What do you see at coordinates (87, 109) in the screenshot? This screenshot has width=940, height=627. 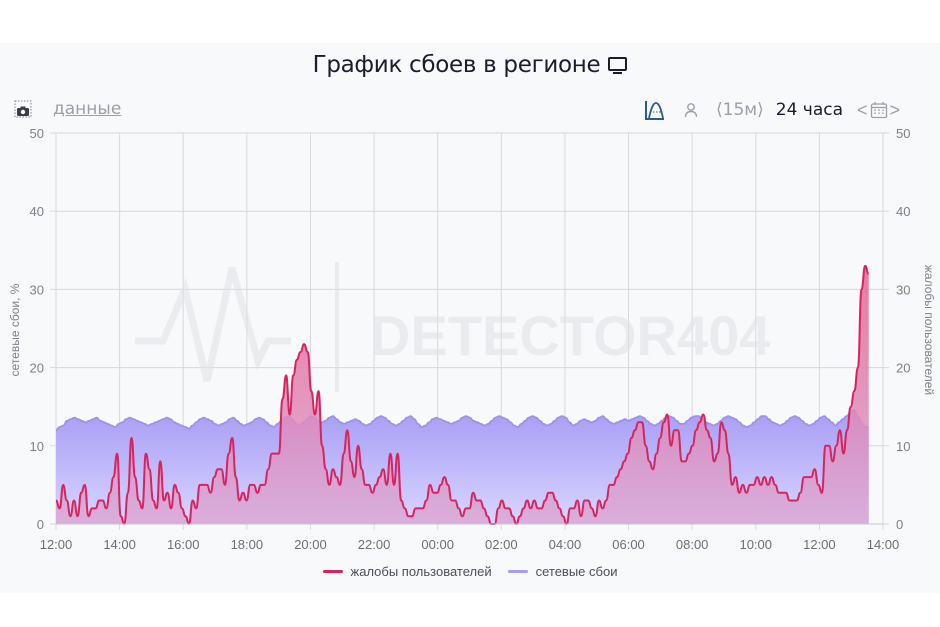 I see `data-link: данные` at bounding box center [87, 109].